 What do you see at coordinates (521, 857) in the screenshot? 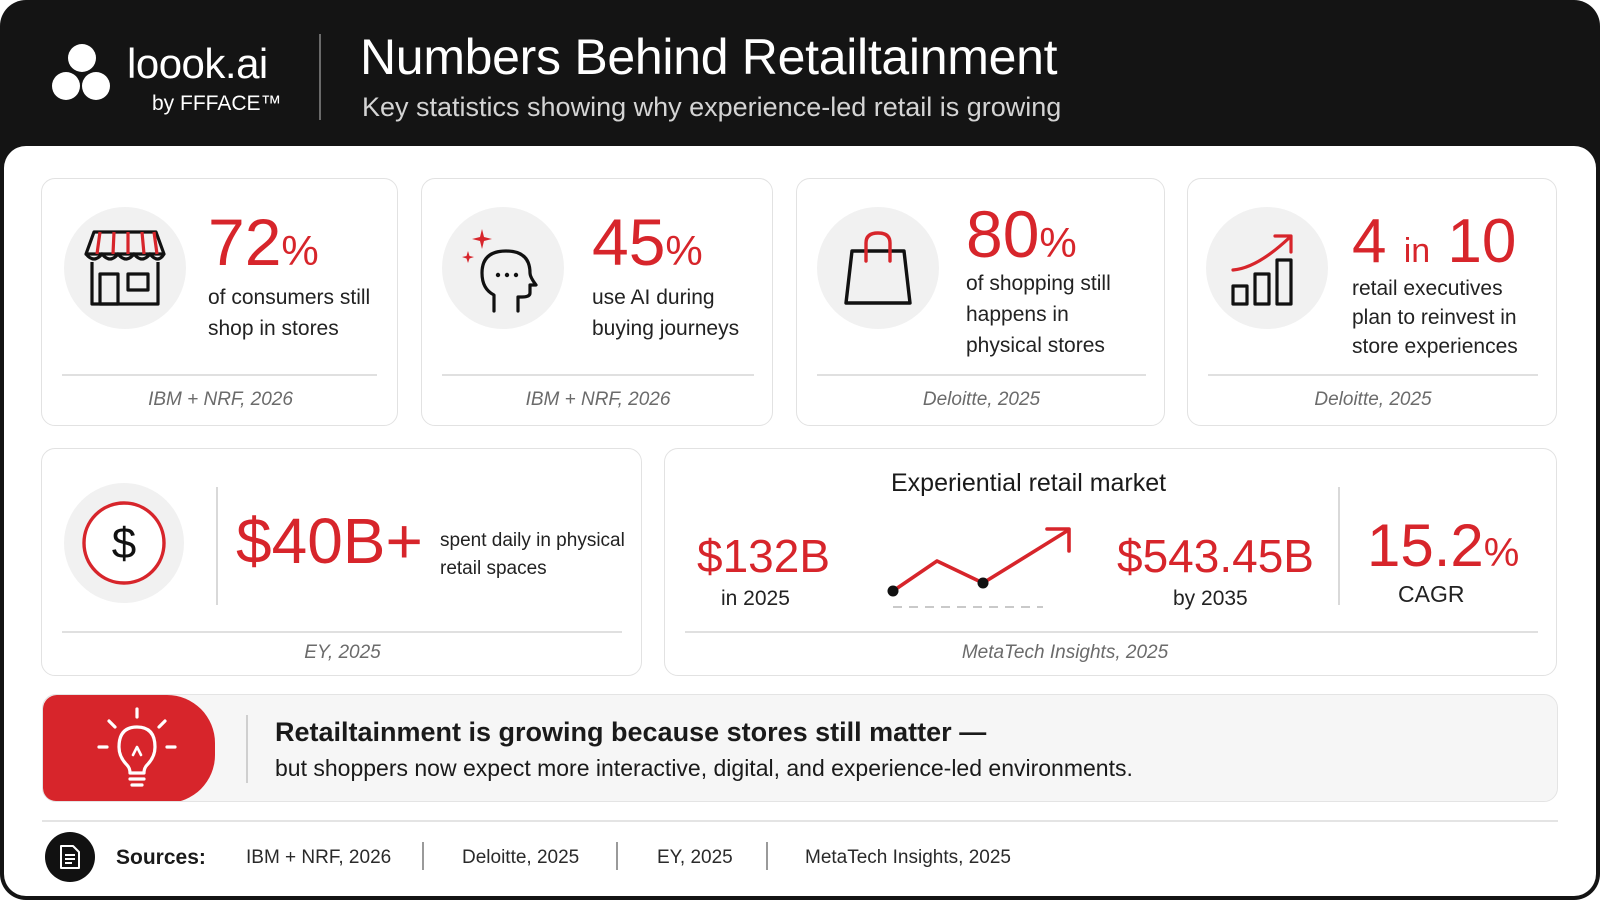
I see `source-item: Deloitte, 2025` at bounding box center [521, 857].